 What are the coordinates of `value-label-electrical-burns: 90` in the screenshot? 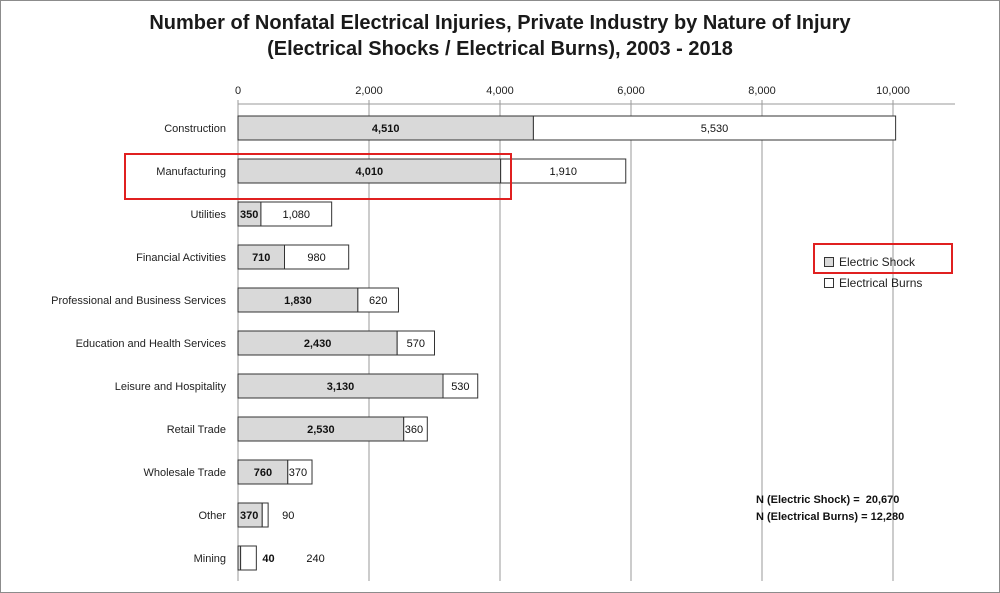 It's located at (288, 516).